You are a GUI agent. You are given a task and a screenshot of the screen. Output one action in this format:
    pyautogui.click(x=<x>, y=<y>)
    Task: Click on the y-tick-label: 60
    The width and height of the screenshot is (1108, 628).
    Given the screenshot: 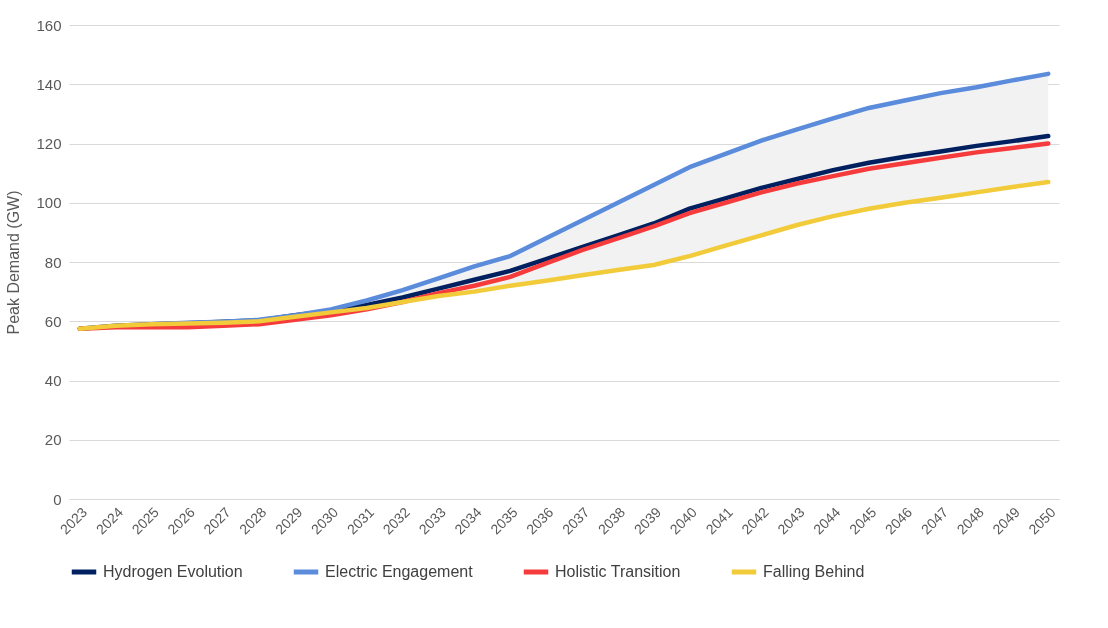 What is the action you would take?
    pyautogui.click(x=53, y=321)
    